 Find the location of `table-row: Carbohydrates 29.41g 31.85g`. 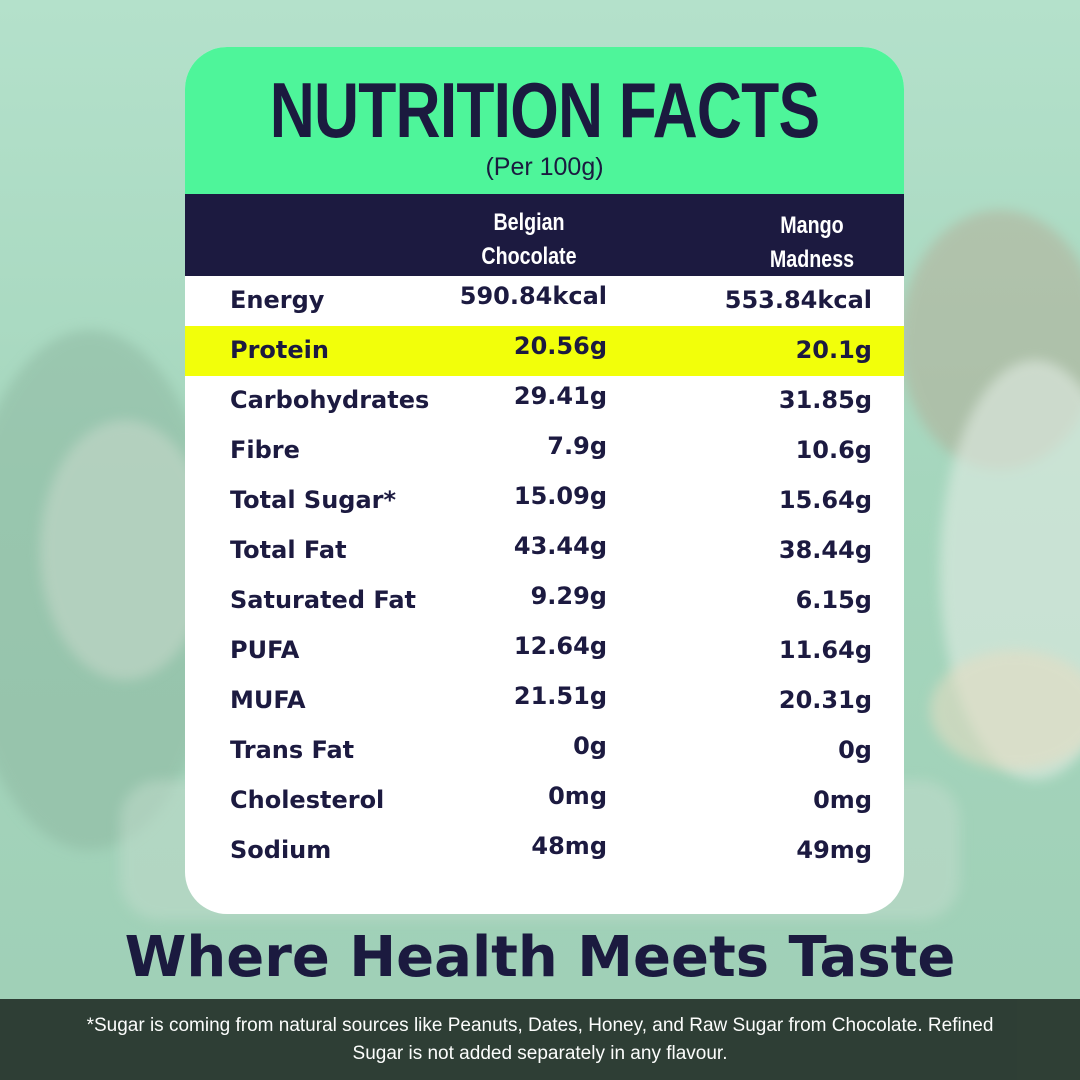

table-row: Carbohydrates 29.41g 31.85g is located at coordinates (544, 401).